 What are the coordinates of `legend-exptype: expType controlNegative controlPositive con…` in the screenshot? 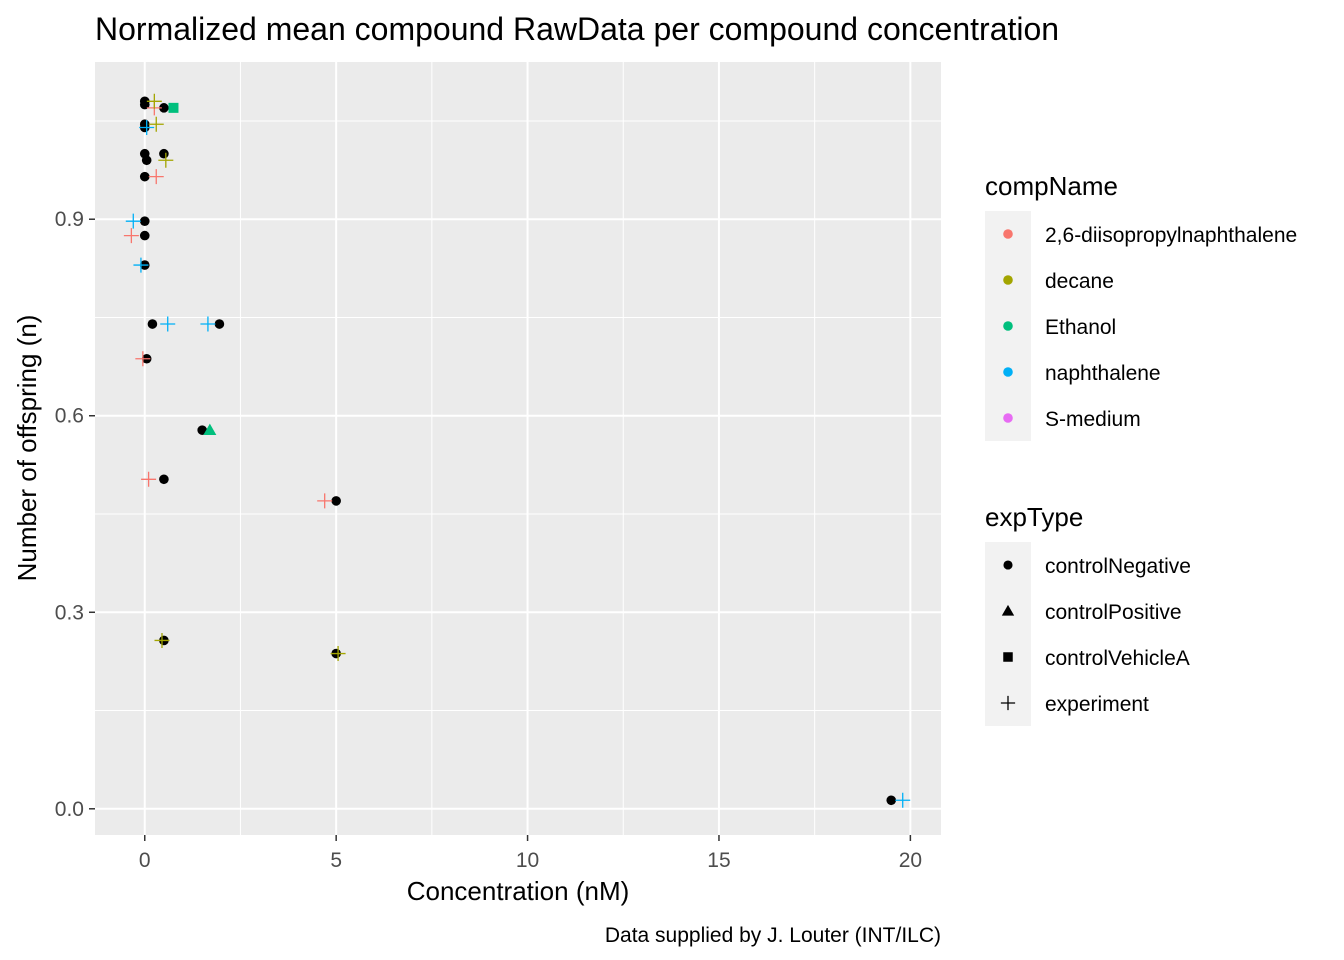 It's located at (1088, 614).